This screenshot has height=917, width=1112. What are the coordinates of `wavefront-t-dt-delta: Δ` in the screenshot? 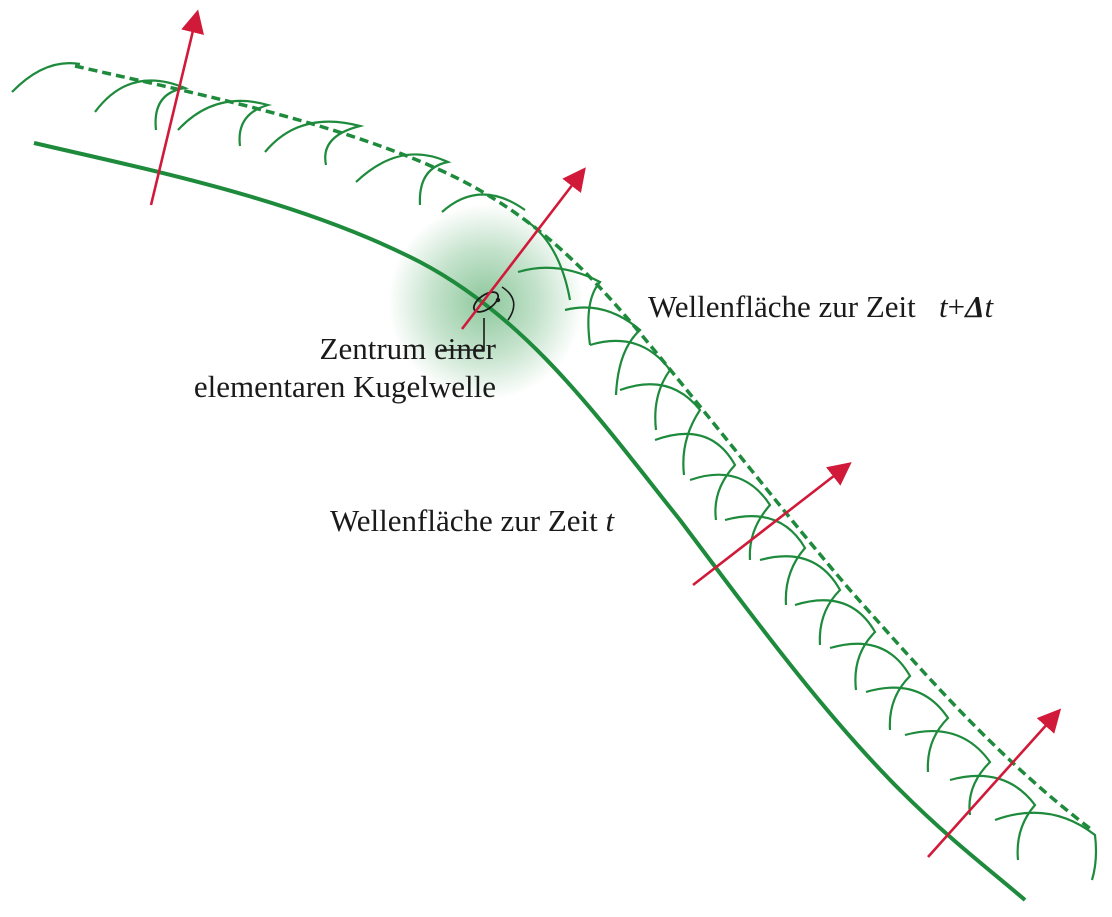 It's located at (974, 306).